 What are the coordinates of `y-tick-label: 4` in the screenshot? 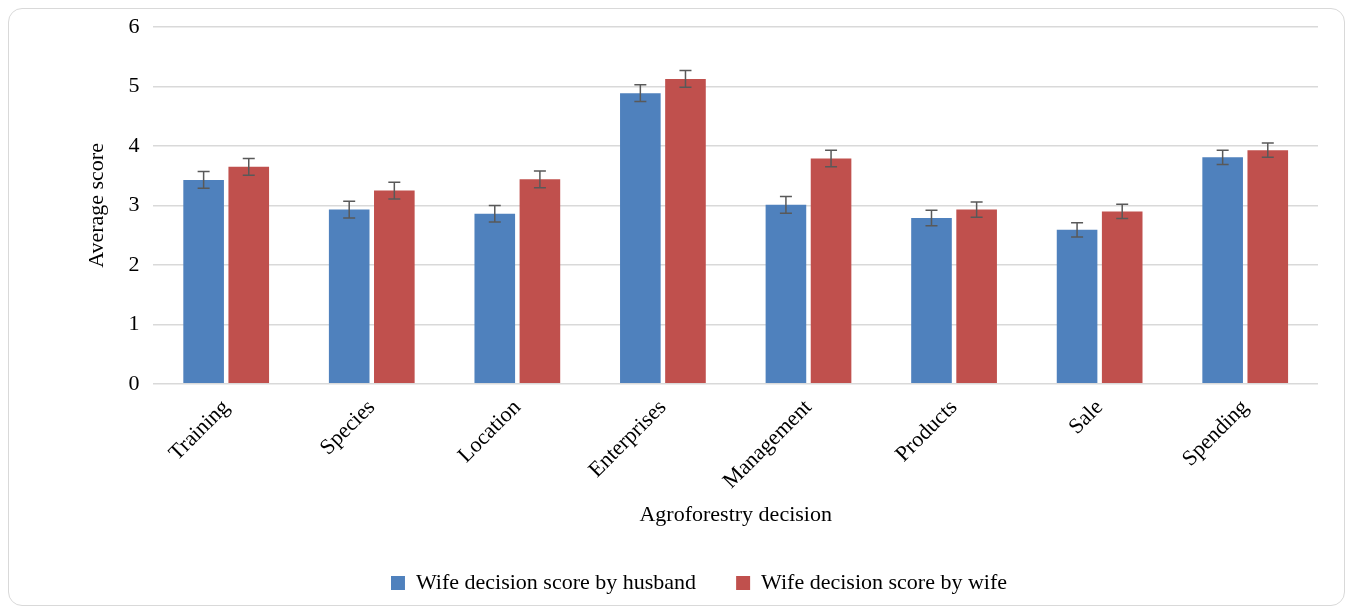 It's located at (134, 144).